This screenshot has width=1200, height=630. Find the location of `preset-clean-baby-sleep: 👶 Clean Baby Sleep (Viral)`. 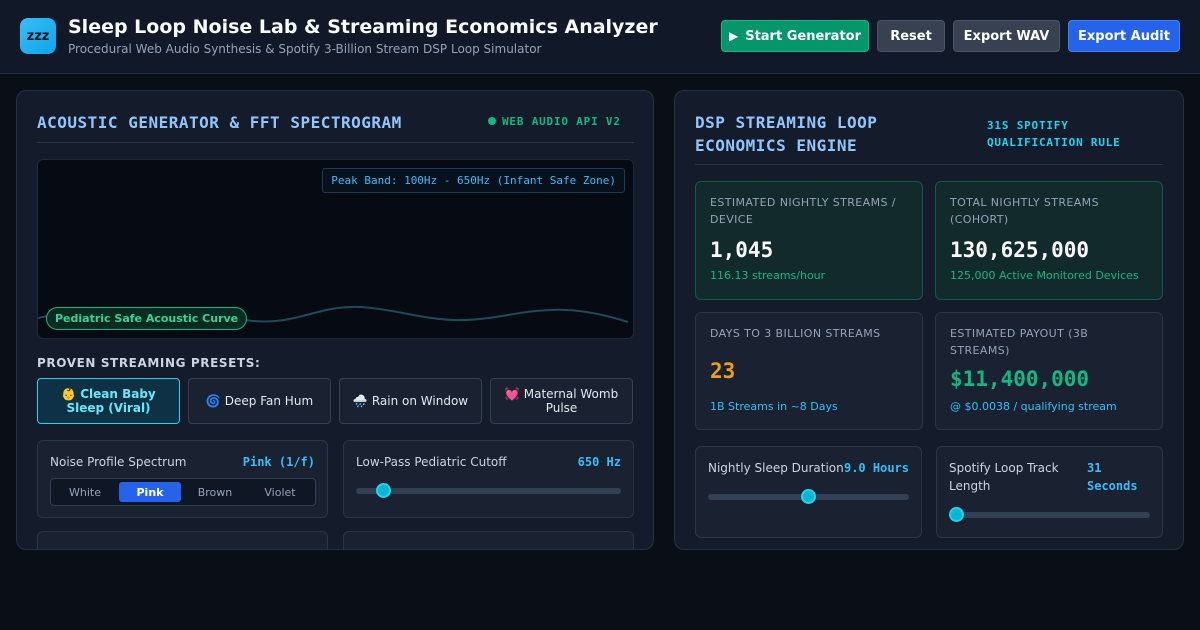

preset-clean-baby-sleep: 👶 Clean Baby Sleep (Viral) is located at coordinates (108, 401).